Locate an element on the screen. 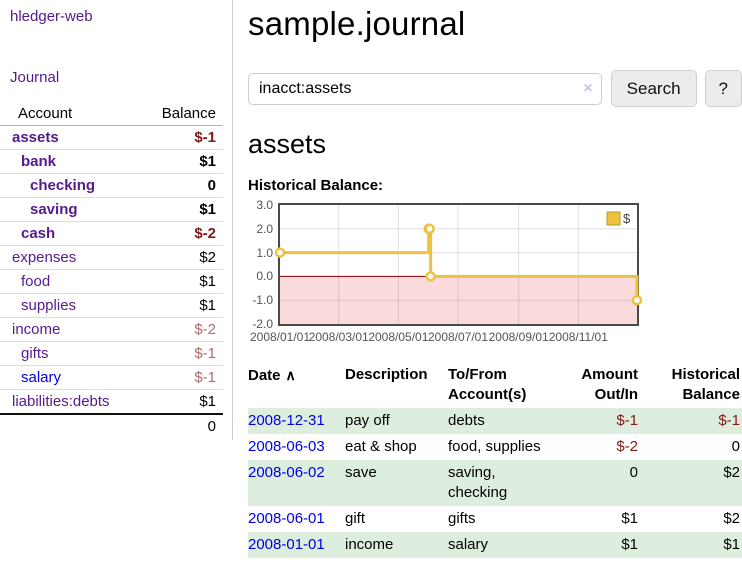 This screenshot has width=742, height=582. account-cell: saving is located at coordinates (56, 209).